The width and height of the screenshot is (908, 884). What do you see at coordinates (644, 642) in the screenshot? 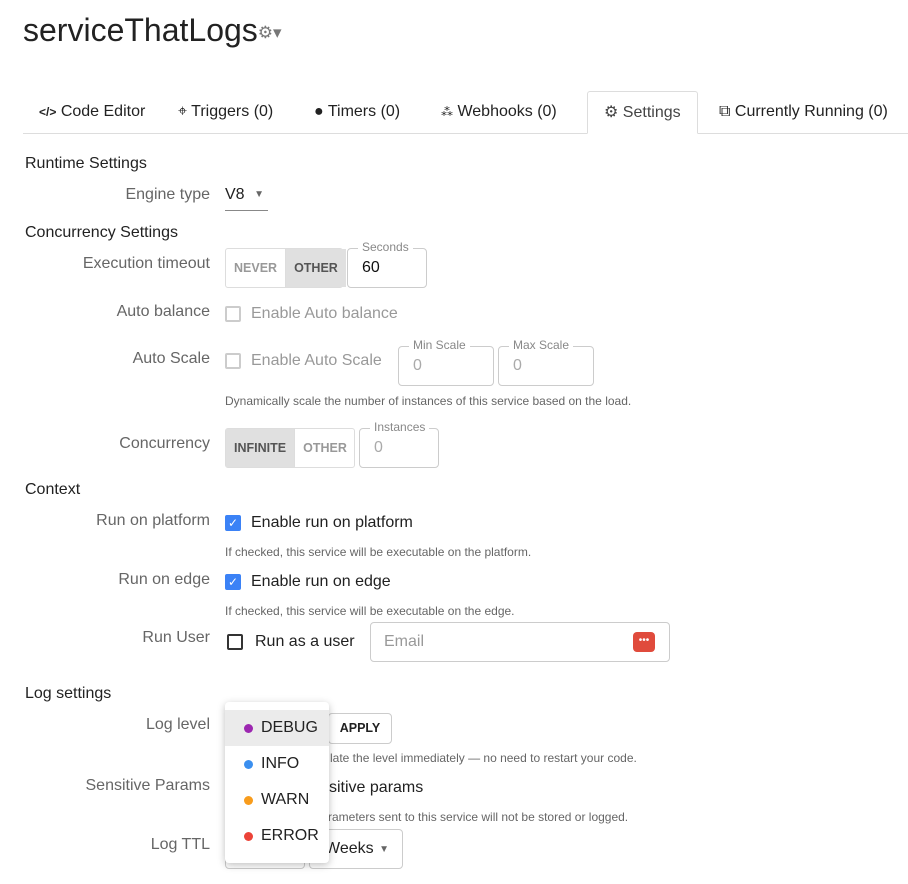
I see `password-manager-icon: •••` at bounding box center [644, 642].